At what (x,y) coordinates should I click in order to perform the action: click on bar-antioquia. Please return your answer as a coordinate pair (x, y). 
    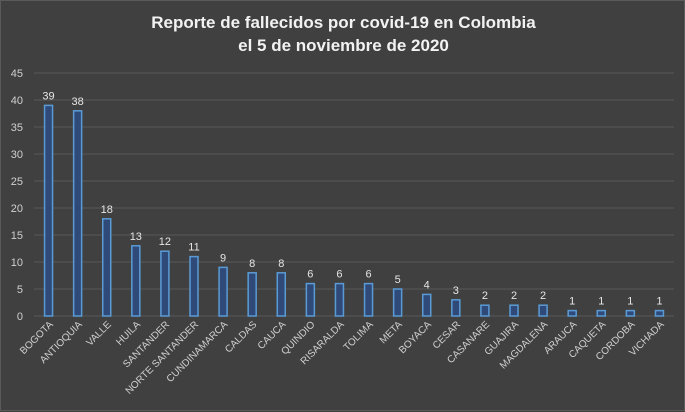
    Looking at the image, I should click on (77, 213).